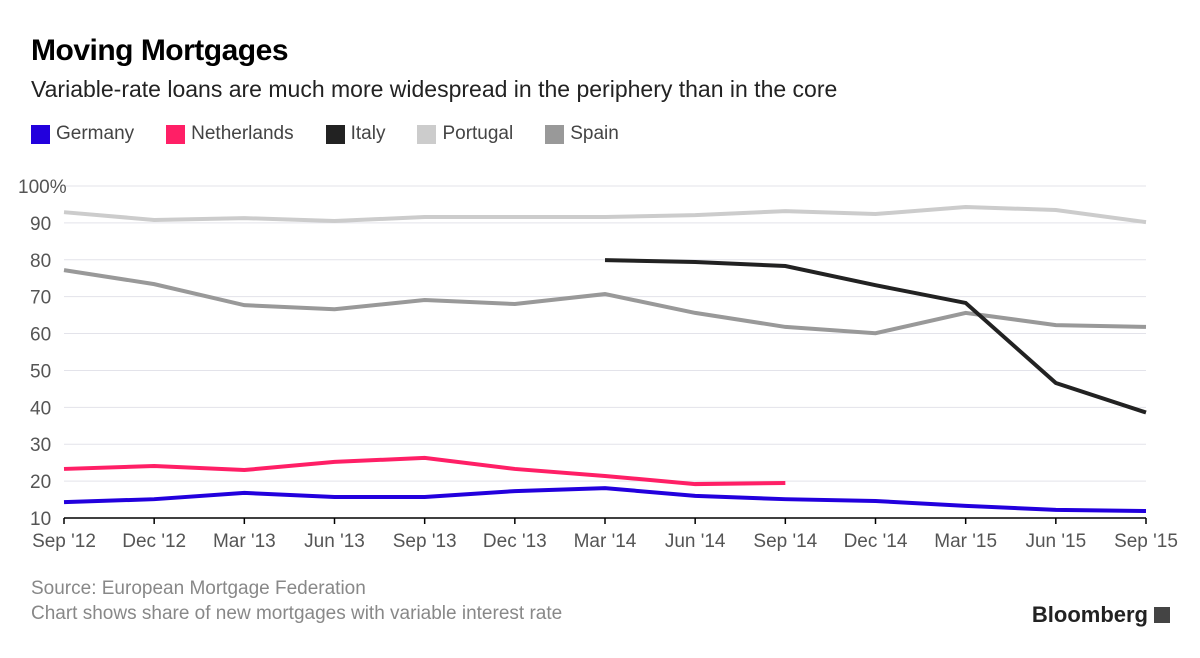  What do you see at coordinates (40, 371) in the screenshot?
I see `y-tick-label: 50` at bounding box center [40, 371].